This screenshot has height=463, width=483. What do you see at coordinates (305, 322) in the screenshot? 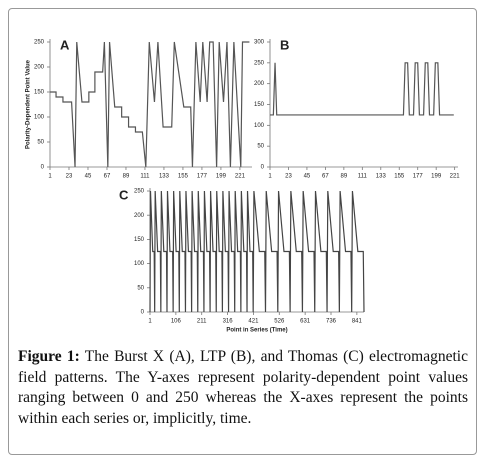
I see `x-tick-label: 631` at bounding box center [305, 322].